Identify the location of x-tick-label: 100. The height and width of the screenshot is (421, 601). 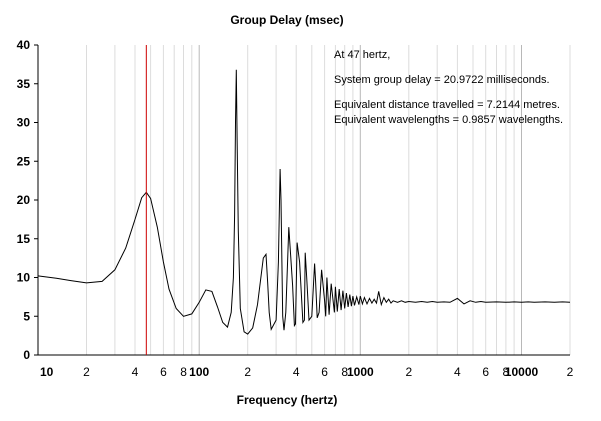
(199, 372).